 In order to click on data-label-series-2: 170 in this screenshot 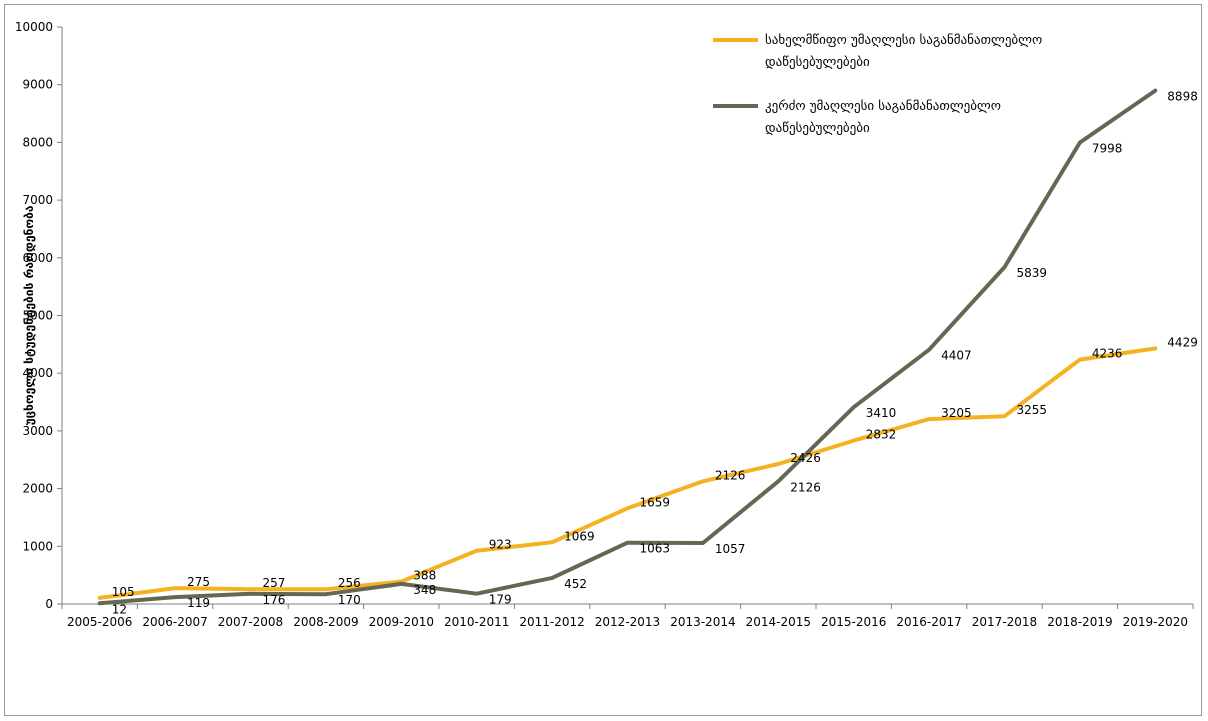, I will do `click(349, 600)`.